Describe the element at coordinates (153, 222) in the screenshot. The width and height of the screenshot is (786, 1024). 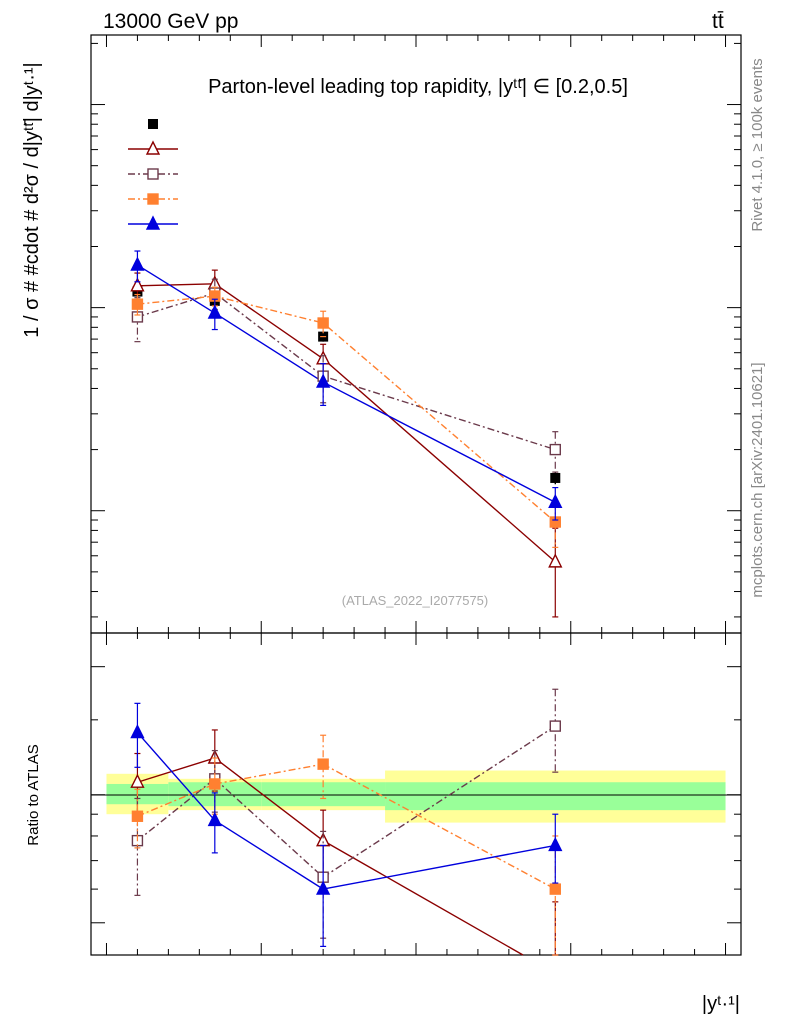
I see `legend-series-4-marker` at that location.